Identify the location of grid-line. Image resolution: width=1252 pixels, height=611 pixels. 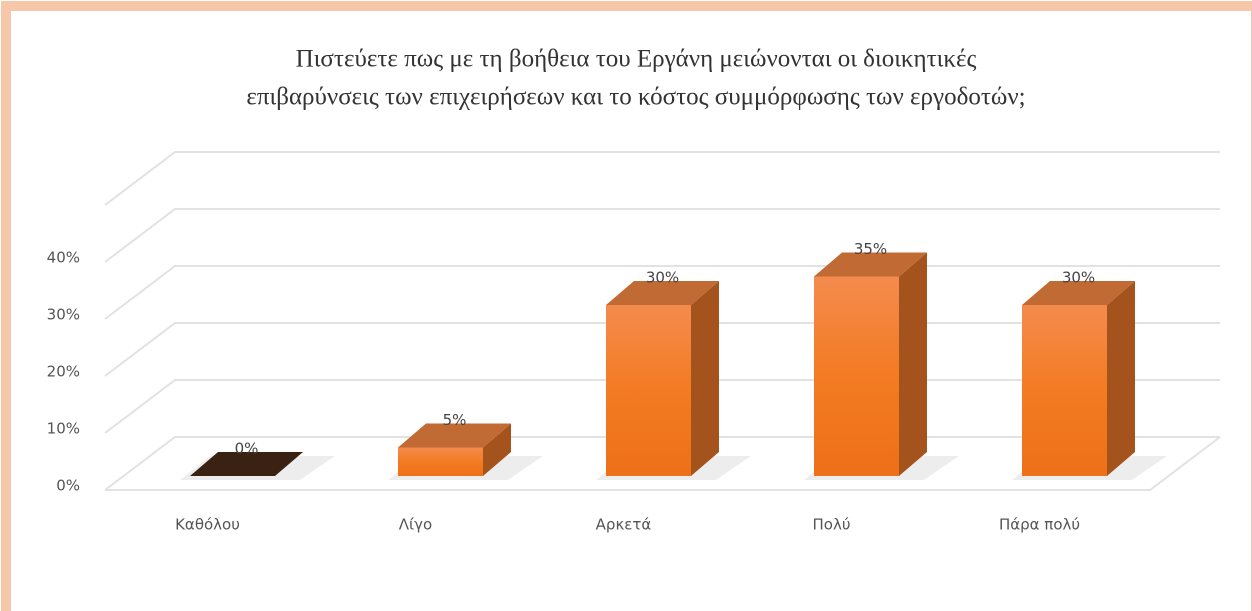
(662, 235).